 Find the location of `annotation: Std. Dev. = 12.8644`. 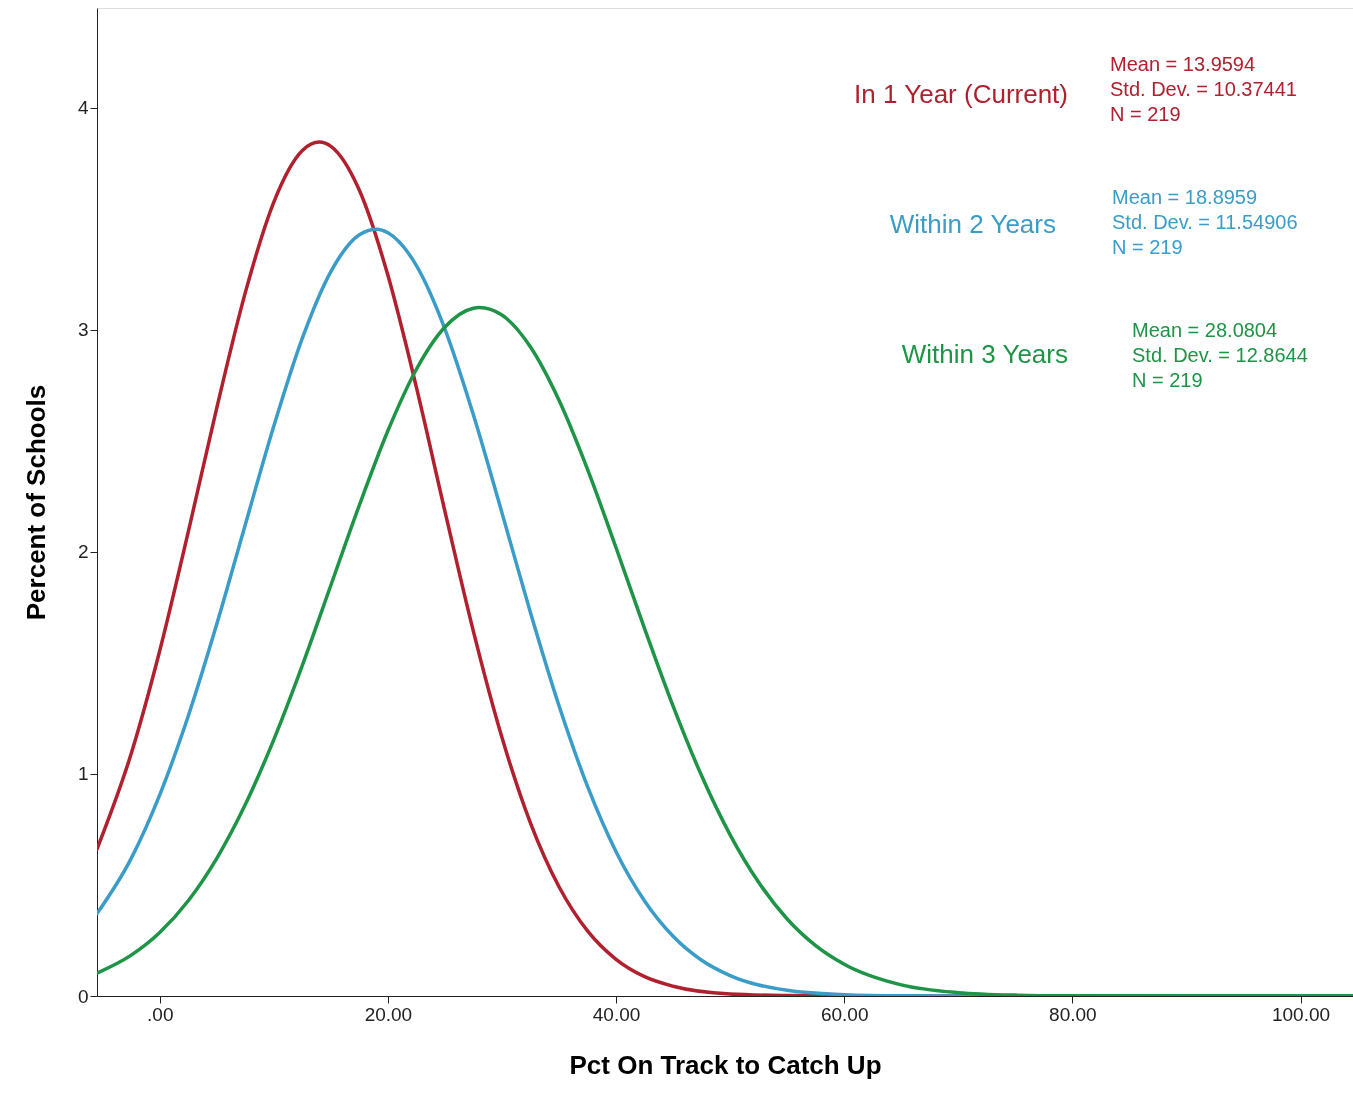

annotation: Std. Dev. = 12.8644 is located at coordinates (1220, 355).